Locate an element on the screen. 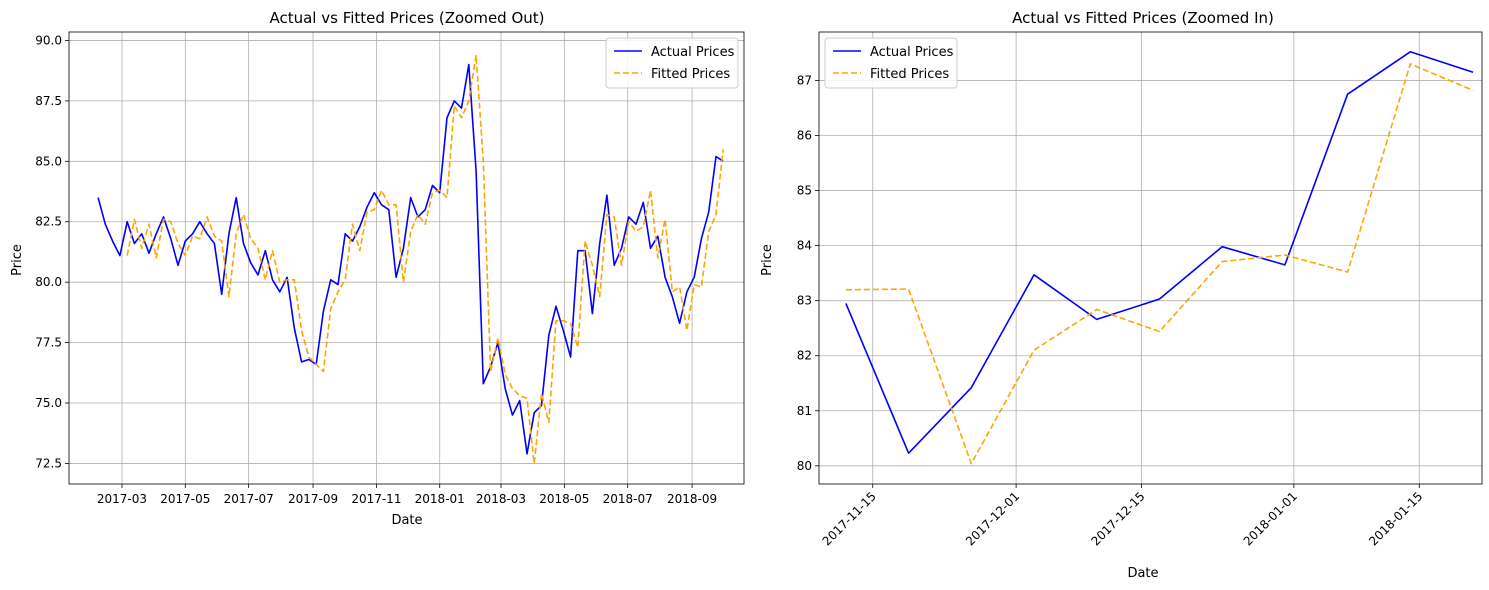 The height and width of the screenshot is (590, 1489). y-tick-label: 72.5 is located at coordinates (48, 463).